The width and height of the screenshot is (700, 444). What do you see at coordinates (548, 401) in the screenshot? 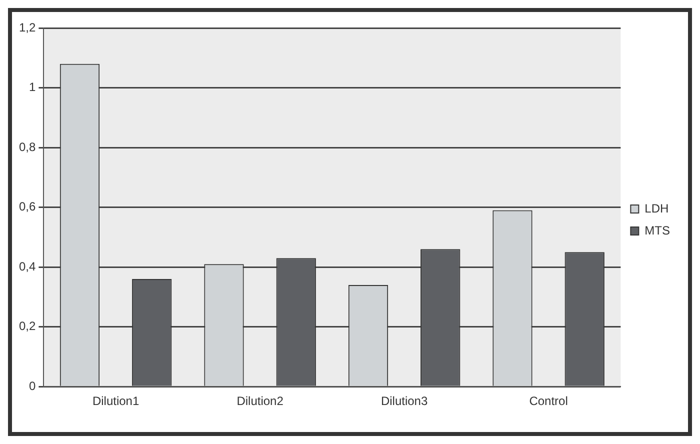
I see `x-tick-label: Control` at bounding box center [548, 401].